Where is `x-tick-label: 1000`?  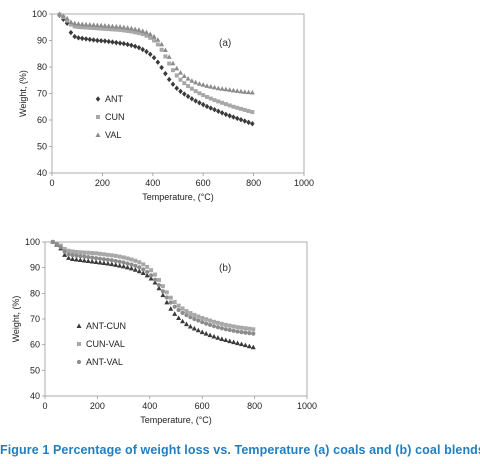
x-tick-label: 1000 is located at coordinates (304, 183).